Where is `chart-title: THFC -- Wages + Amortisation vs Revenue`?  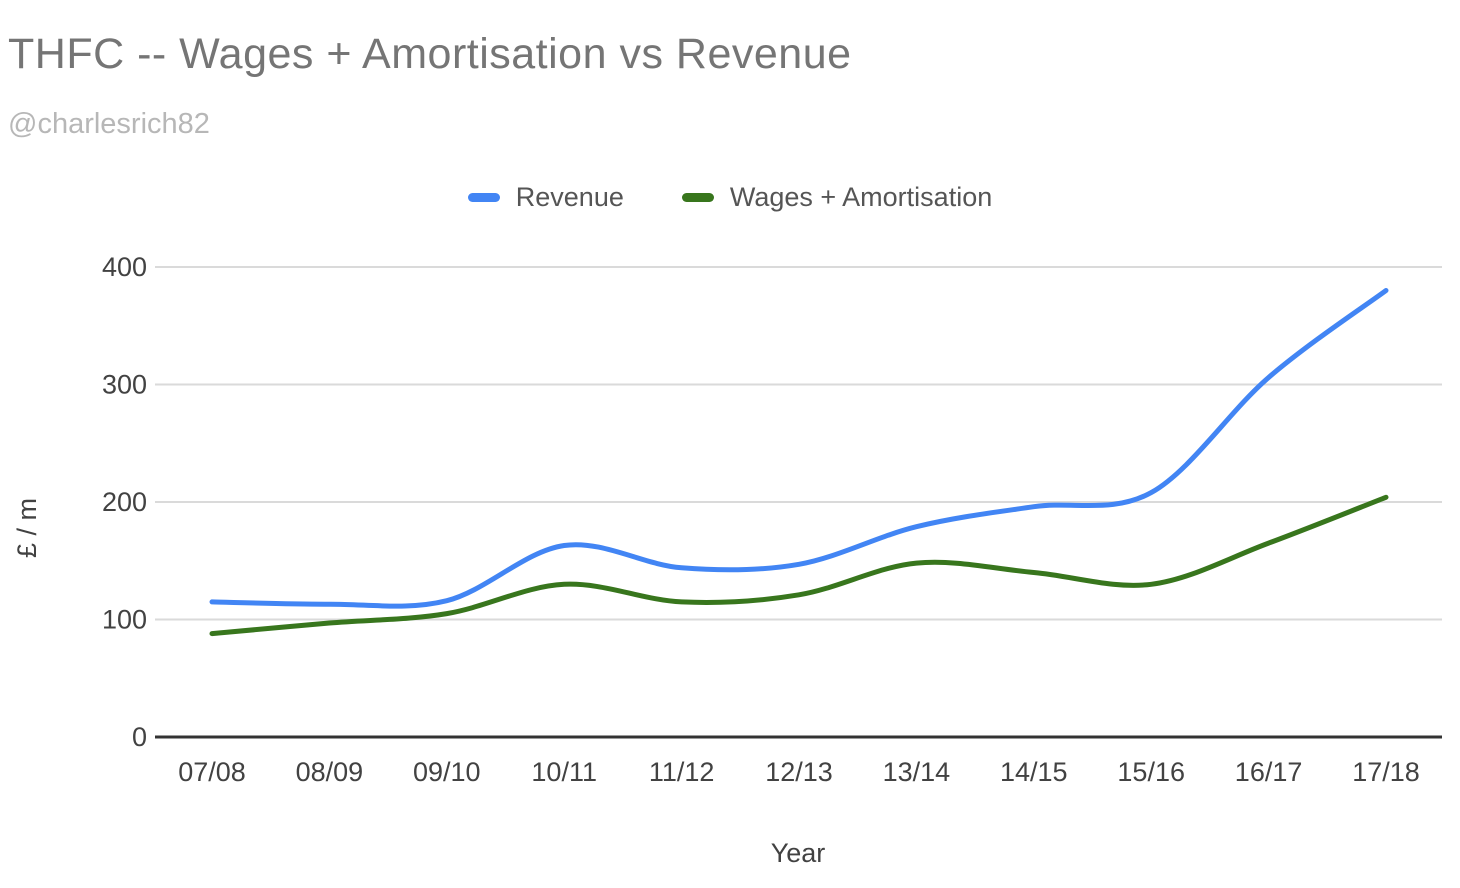
chart-title: THFC -- Wages + Amortisation vs Revenue is located at coordinates (430, 54).